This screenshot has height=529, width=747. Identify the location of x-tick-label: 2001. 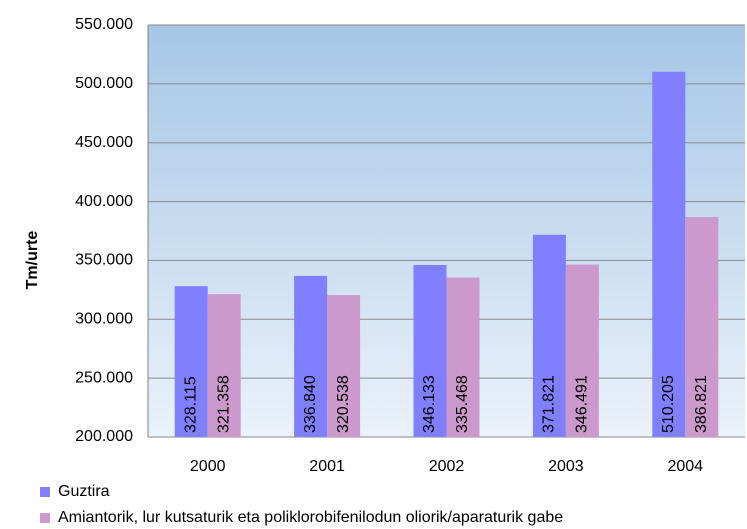
(327, 466).